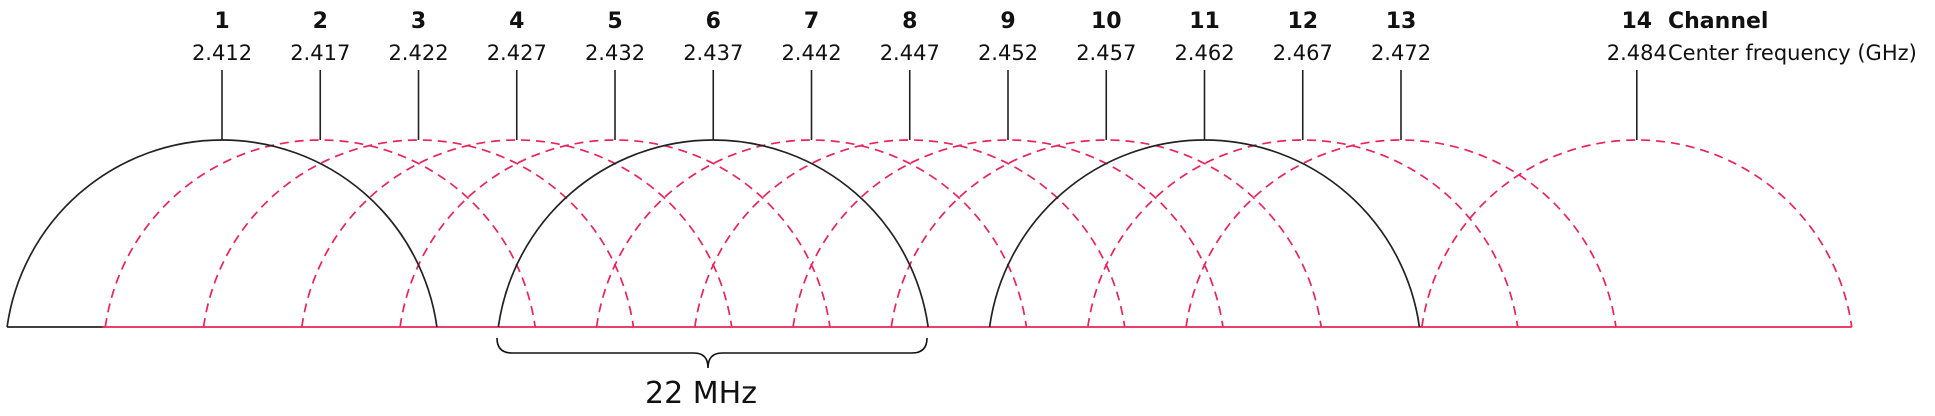 The width and height of the screenshot is (1935, 416). Describe the element at coordinates (1008, 53) in the screenshot. I see `channel-9-frequency: 2.452` at that location.